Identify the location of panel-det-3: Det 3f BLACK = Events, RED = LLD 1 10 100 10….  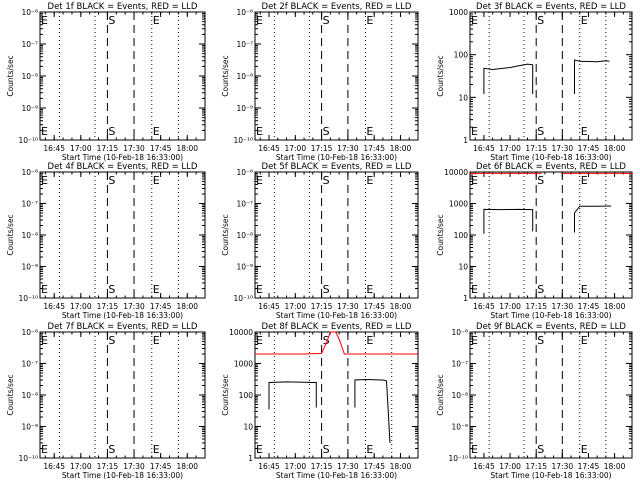
(534, 82).